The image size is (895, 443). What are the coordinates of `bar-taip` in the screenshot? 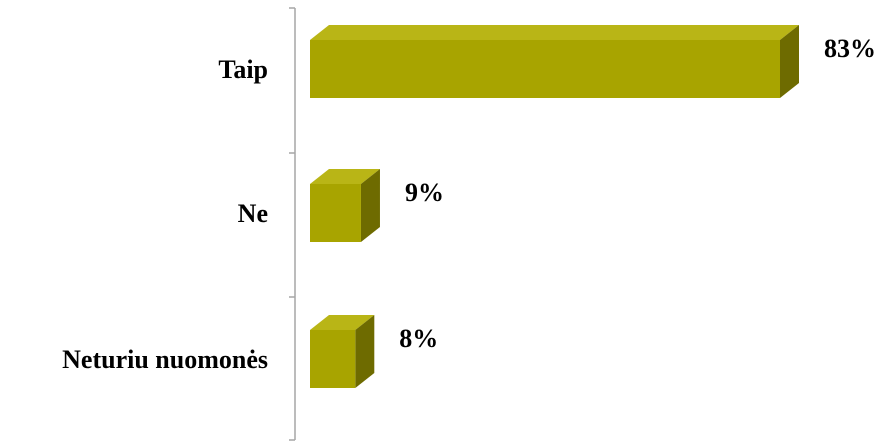 It's located at (554, 61).